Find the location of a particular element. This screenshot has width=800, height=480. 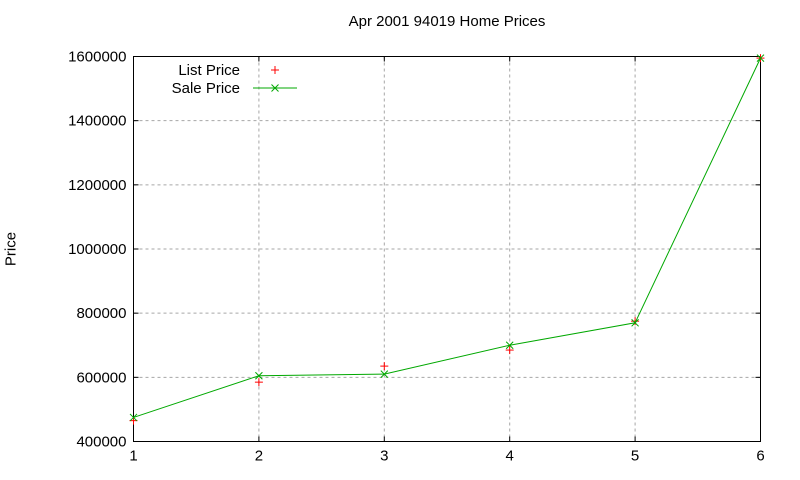

line-cross-marker-icon is located at coordinates (275, 88).